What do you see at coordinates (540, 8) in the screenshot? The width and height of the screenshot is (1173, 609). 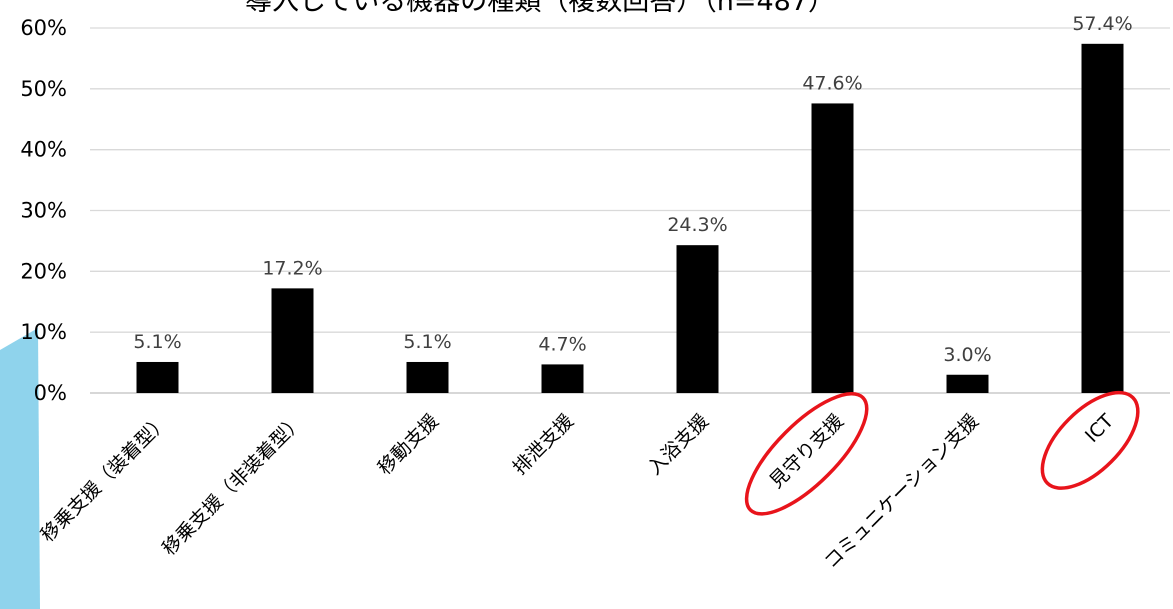 I see `chart-title: 導入している機器の種類（複数回答）（n=487）` at bounding box center [540, 8].